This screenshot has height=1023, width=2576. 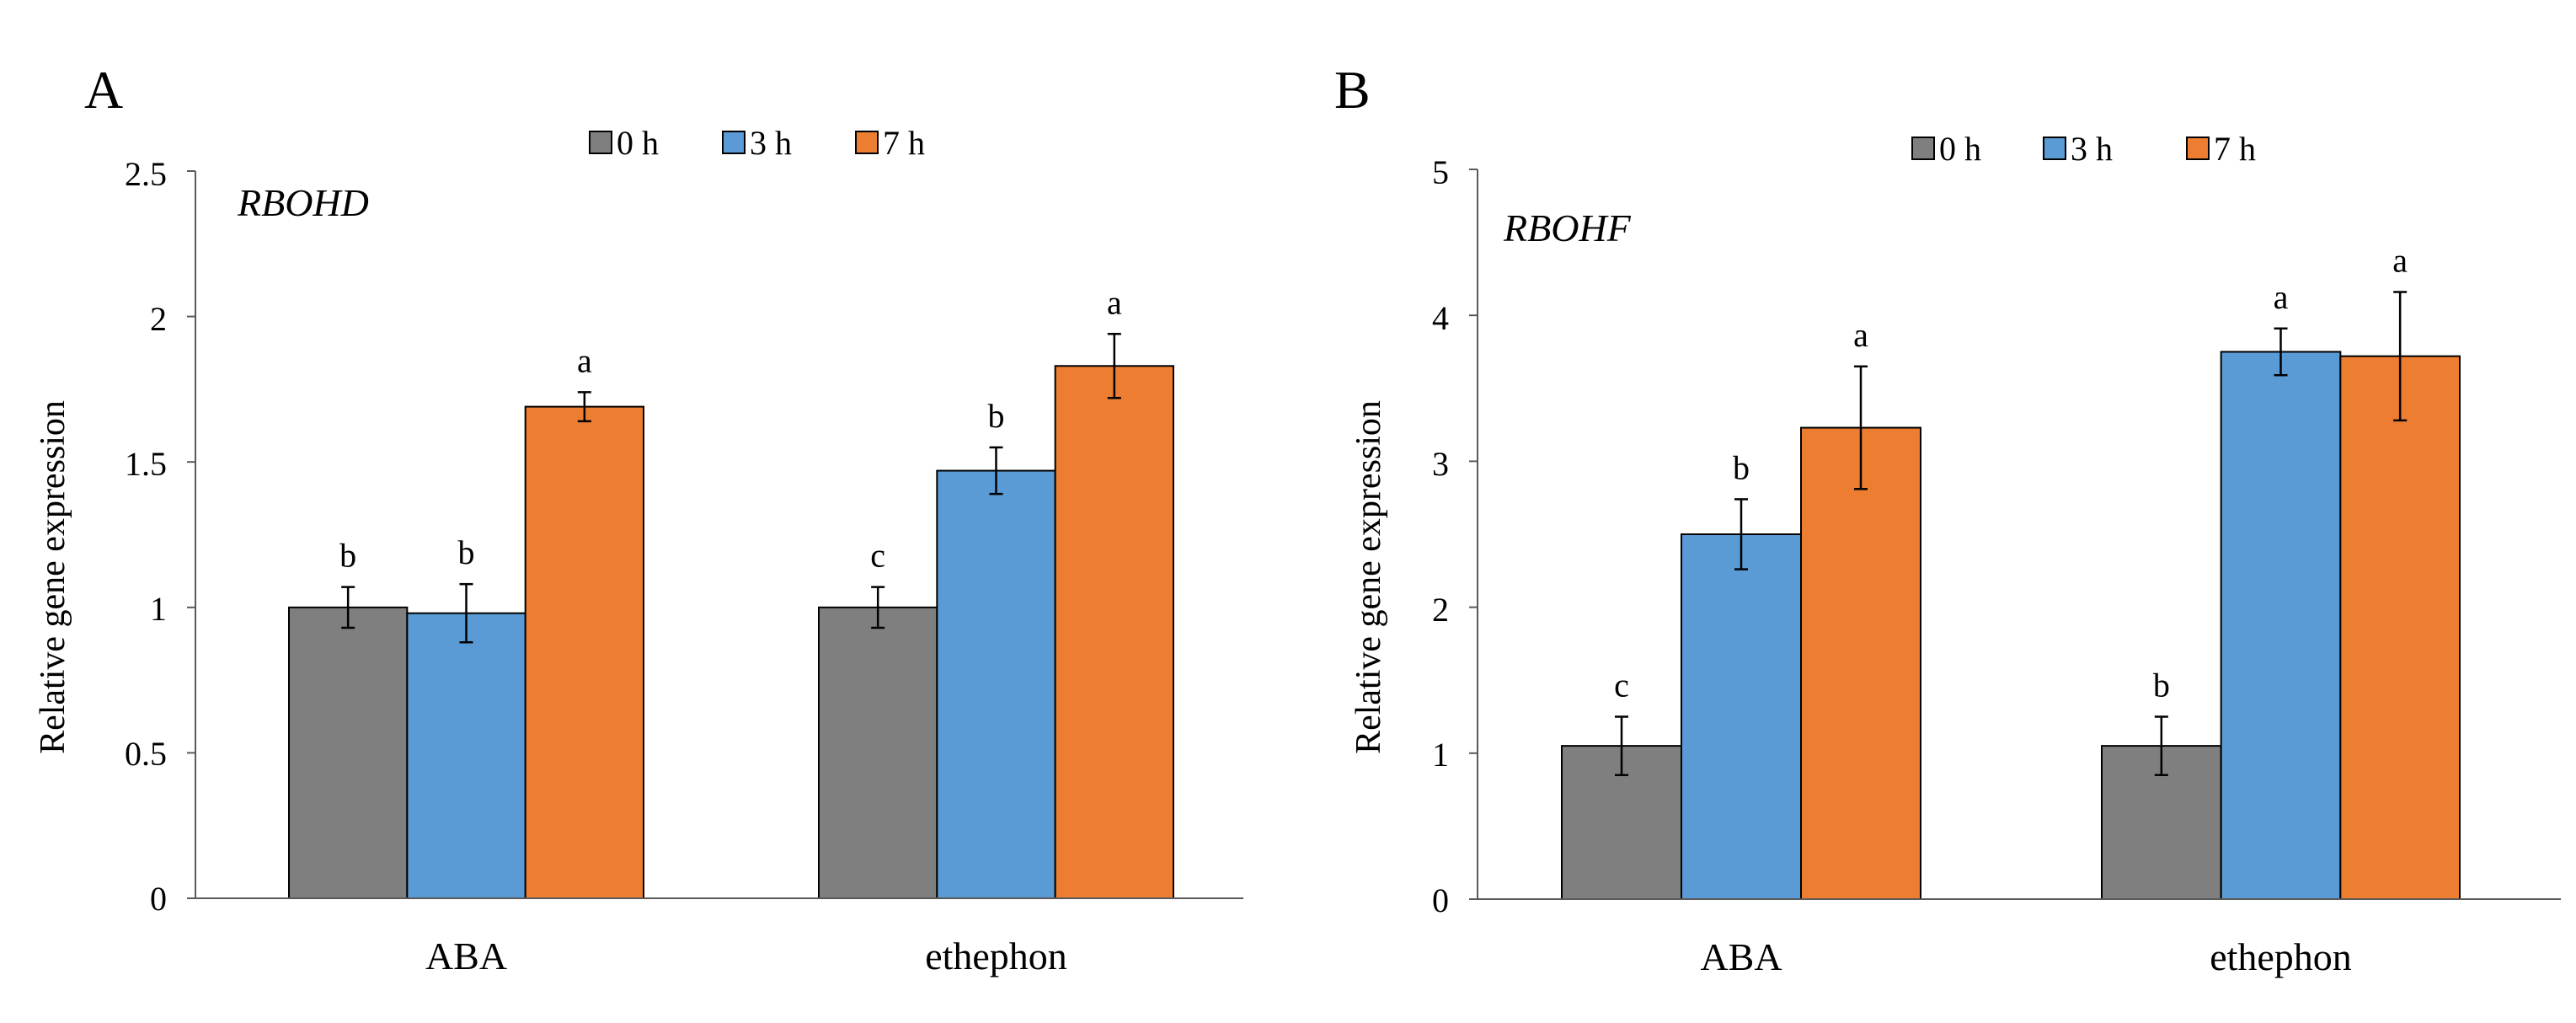 I want to click on bar-aba-0h, so click(x=348, y=752).